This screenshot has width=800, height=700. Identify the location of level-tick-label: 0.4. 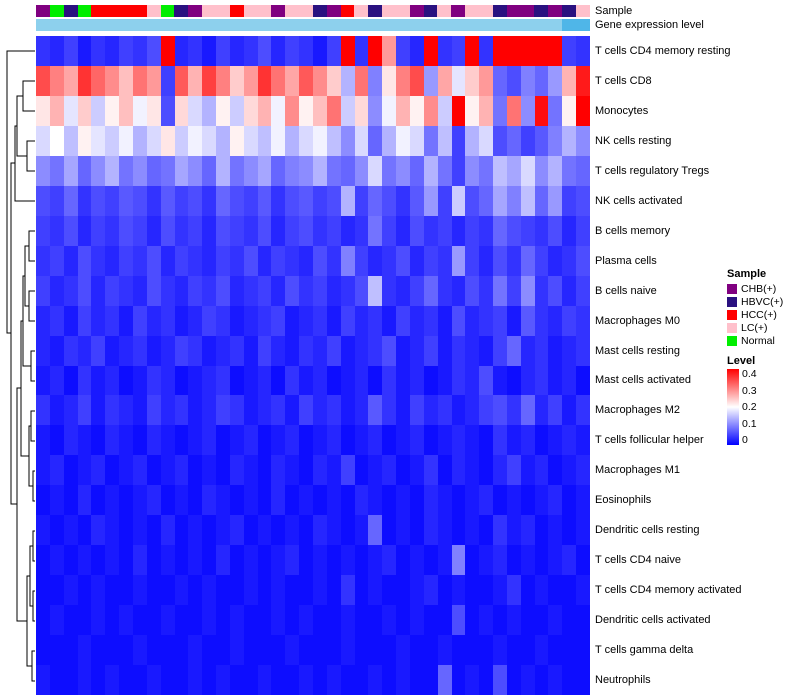
(749, 374).